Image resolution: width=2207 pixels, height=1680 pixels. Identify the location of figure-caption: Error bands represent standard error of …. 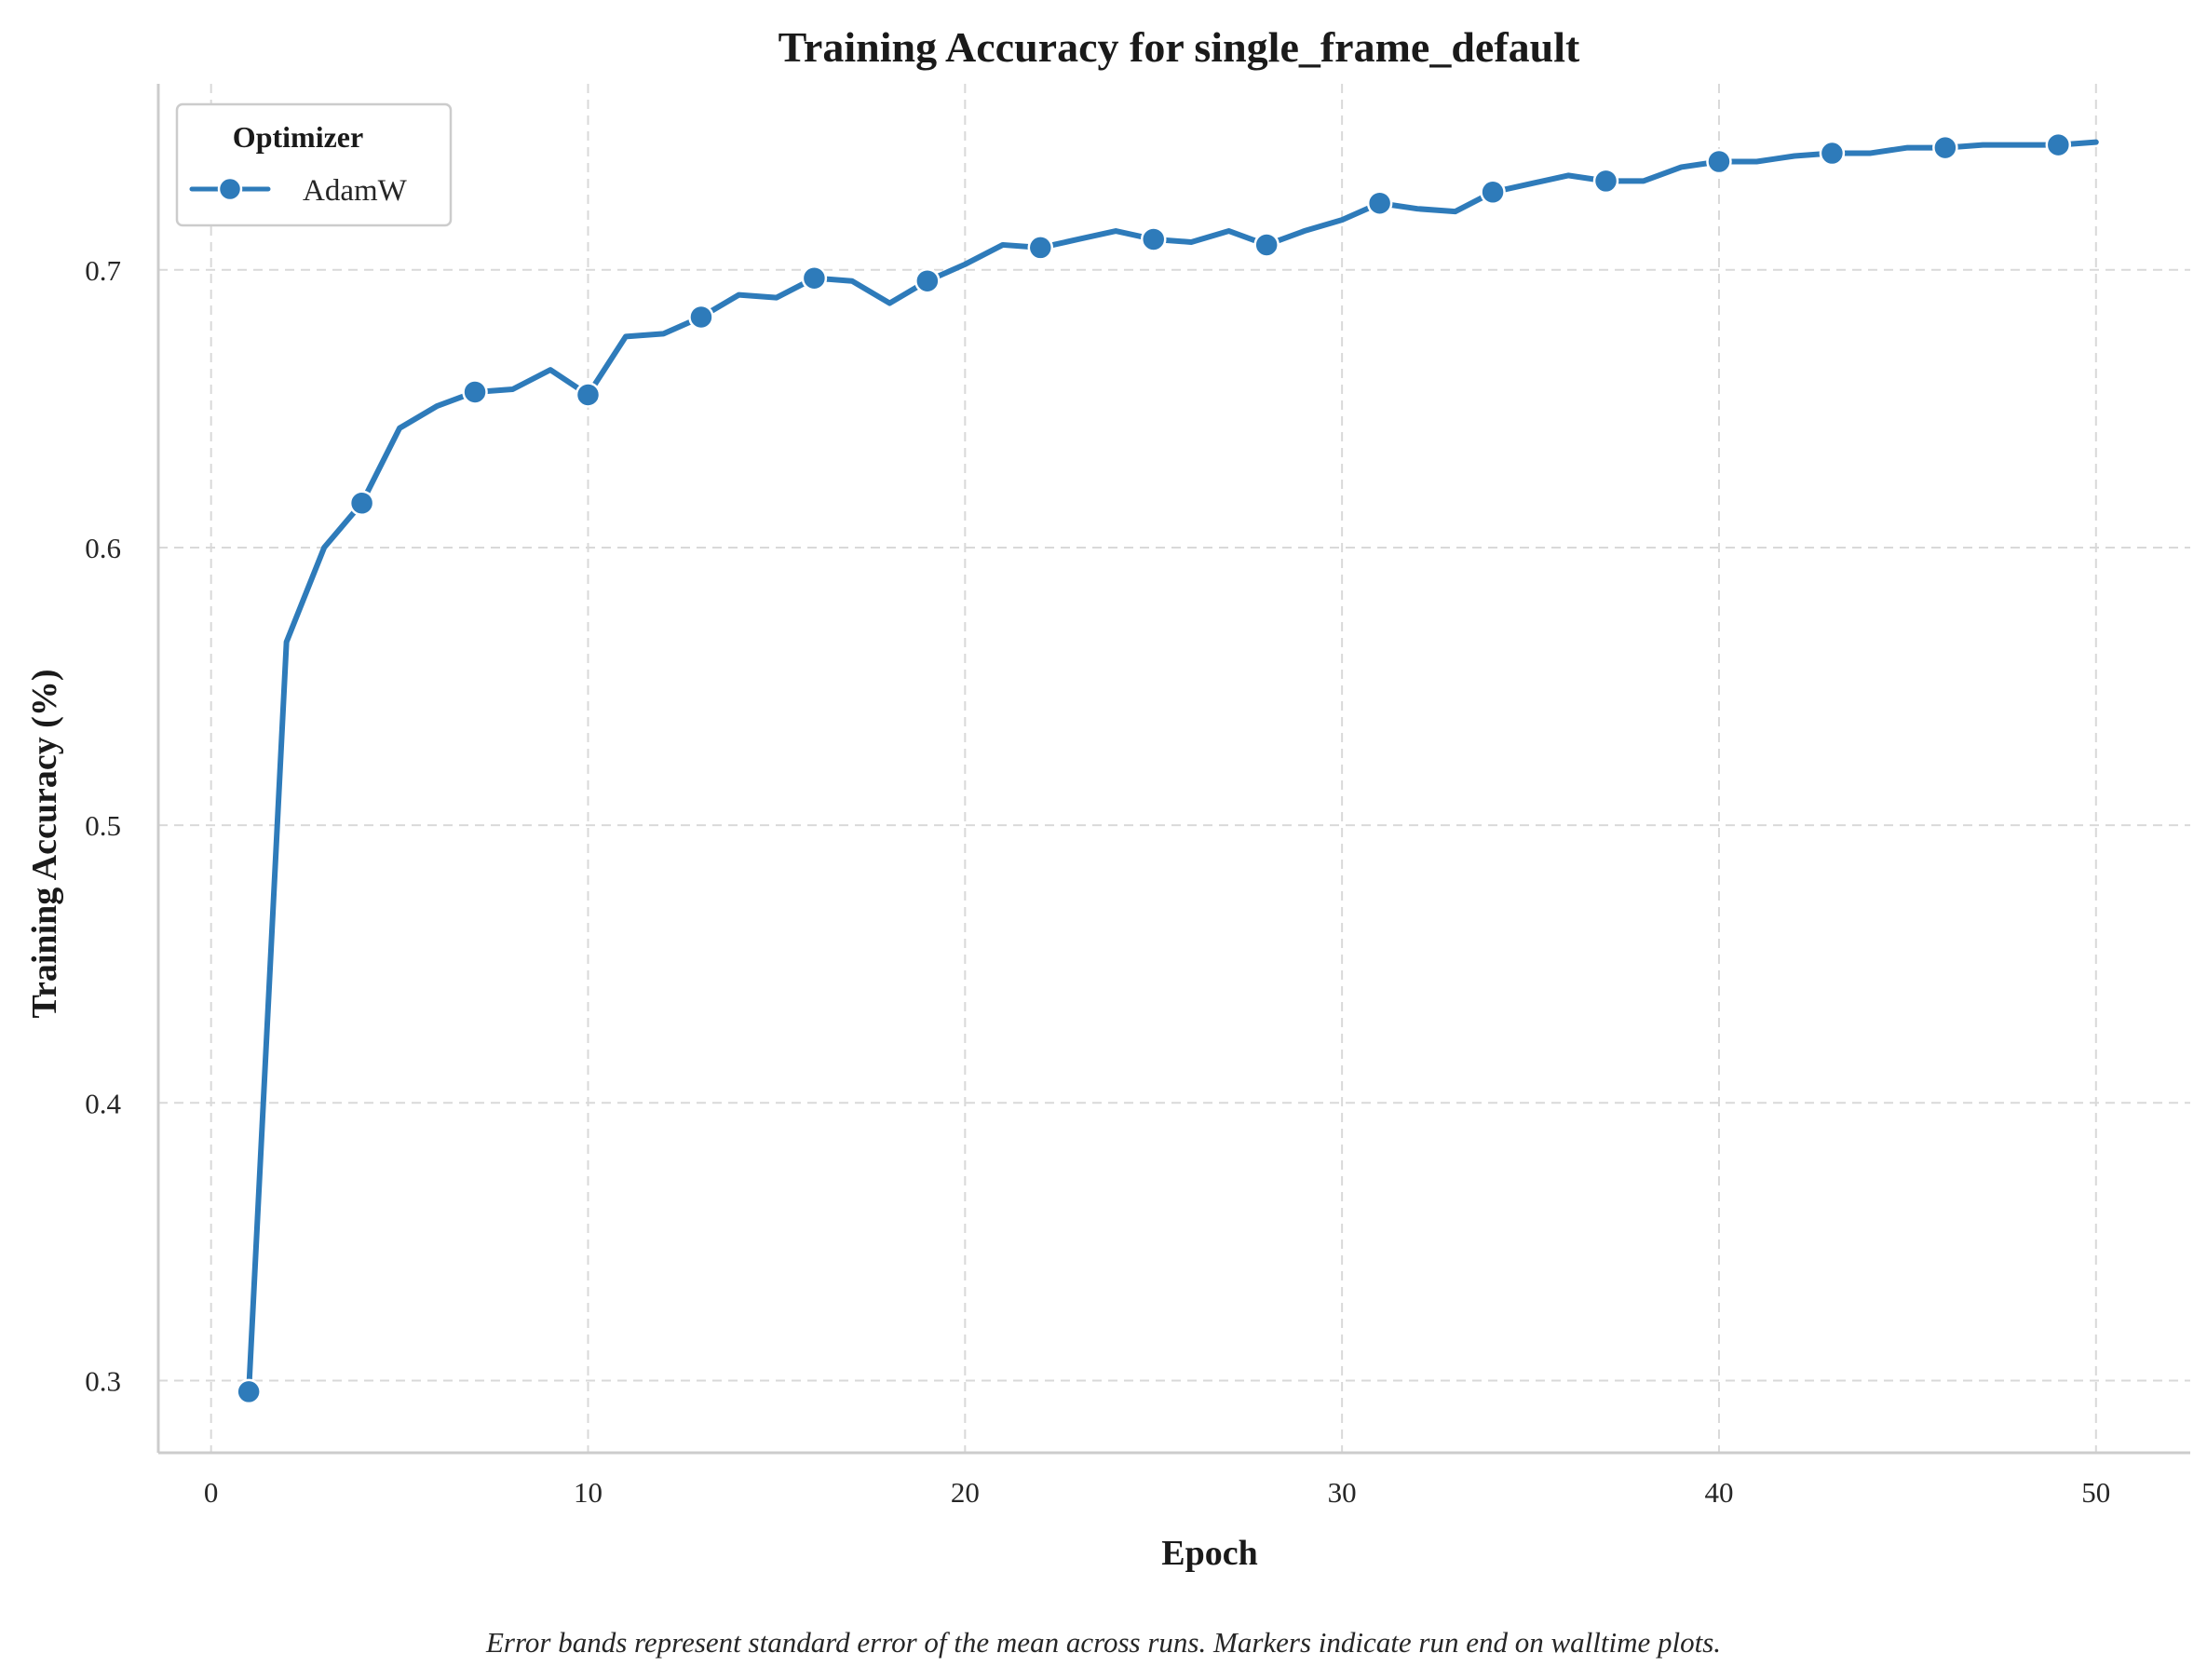
(1103, 1642).